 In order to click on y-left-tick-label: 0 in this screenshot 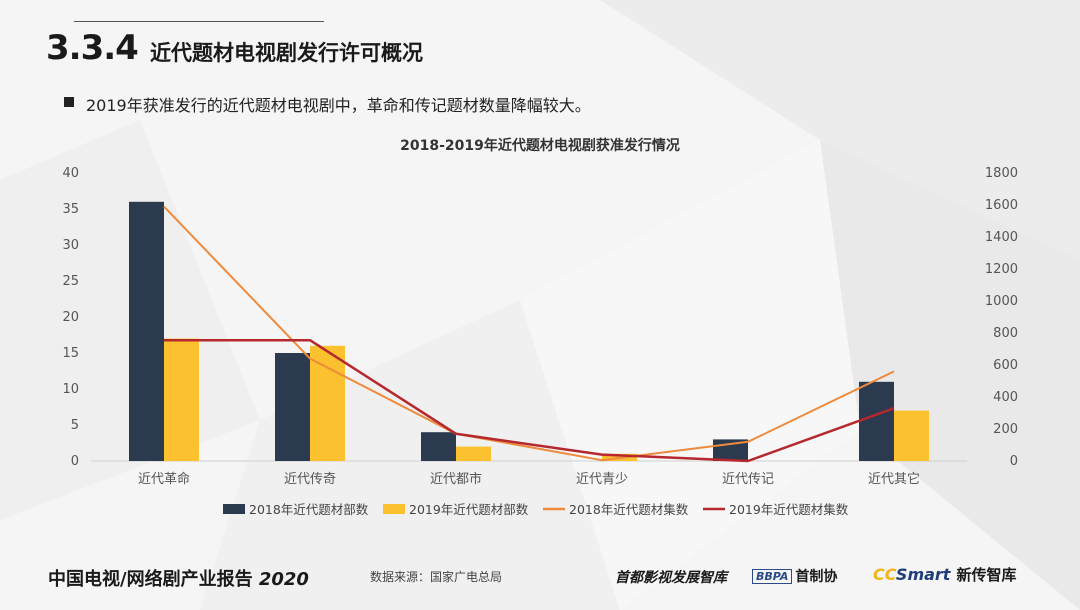, I will do `click(75, 461)`.